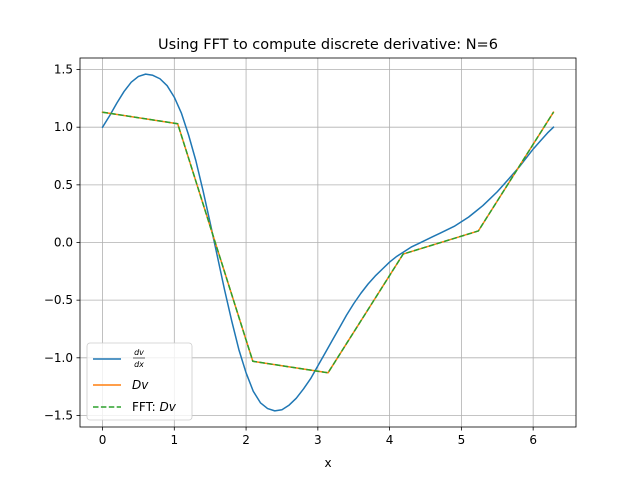 This screenshot has width=640, height=480. What do you see at coordinates (390, 440) in the screenshot?
I see `x-tick-label: 4` at bounding box center [390, 440].